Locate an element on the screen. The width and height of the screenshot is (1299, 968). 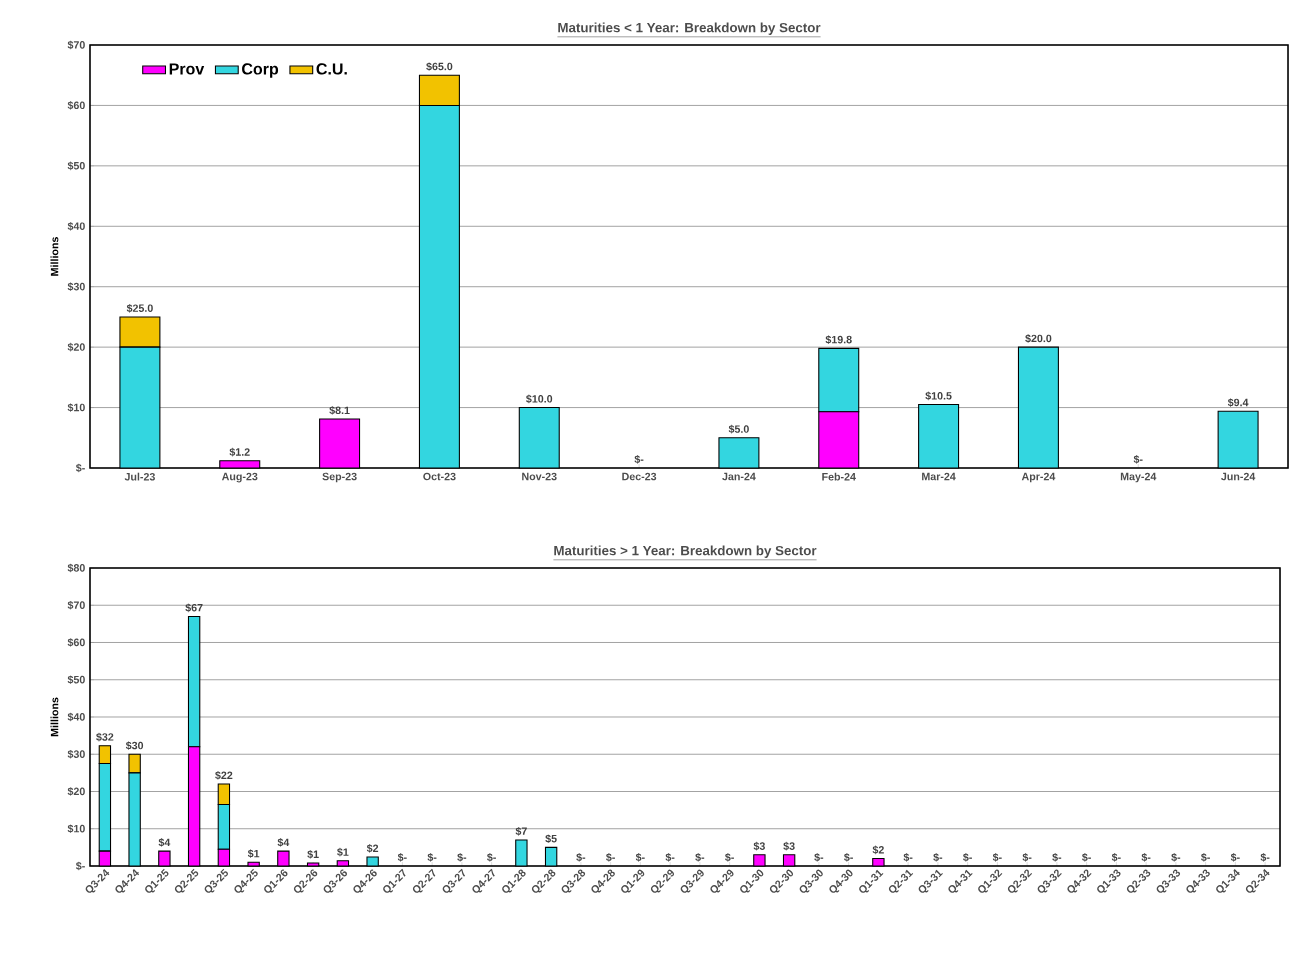
total-label: $65.0 is located at coordinates (439, 66).